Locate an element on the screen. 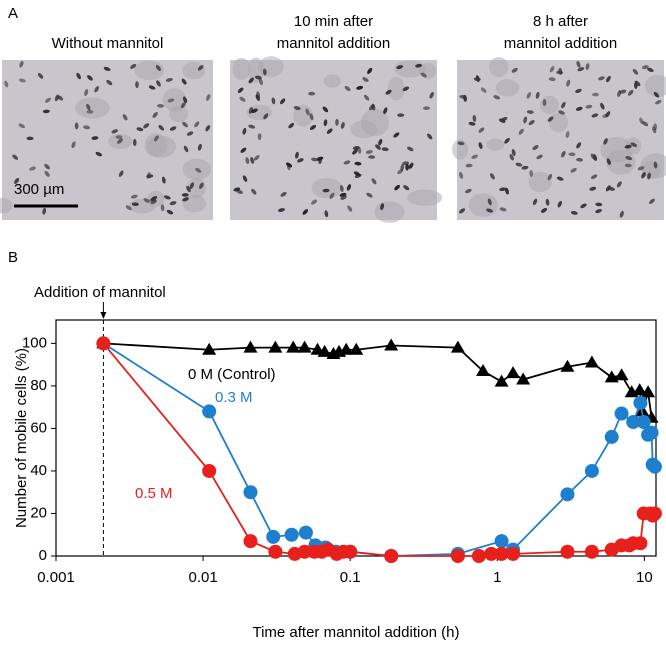  series-line is located at coordinates (378, 380).